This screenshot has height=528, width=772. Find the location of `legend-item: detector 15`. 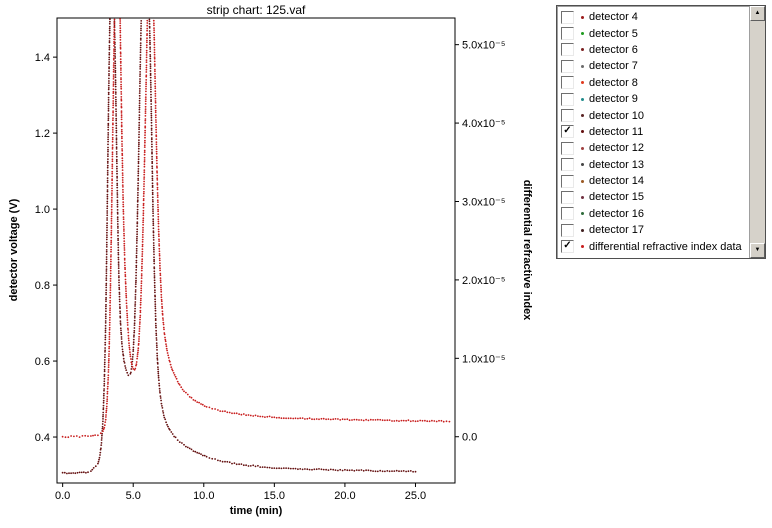

legend-item: detector 15 is located at coordinates (655, 197).